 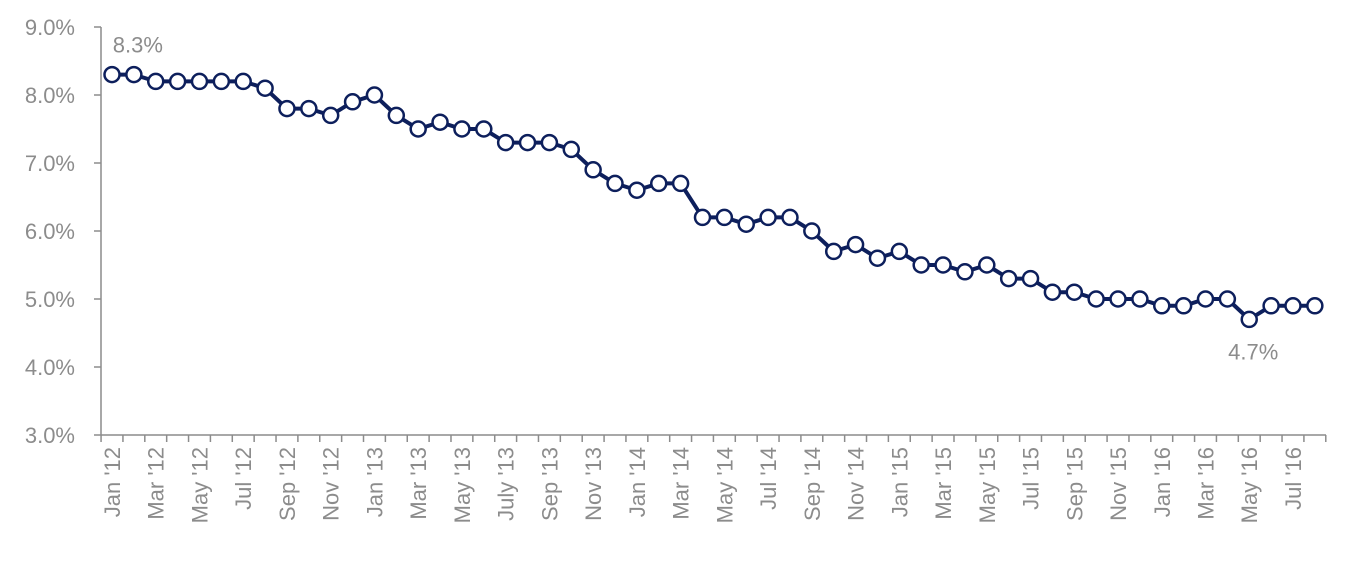 What do you see at coordinates (374, 482) in the screenshot?
I see `x-tick-label: Jan '13` at bounding box center [374, 482].